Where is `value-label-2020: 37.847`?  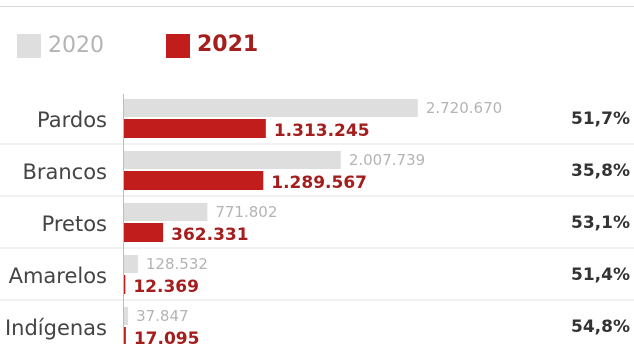
value-label-2020: 37.847 is located at coordinates (162, 316).